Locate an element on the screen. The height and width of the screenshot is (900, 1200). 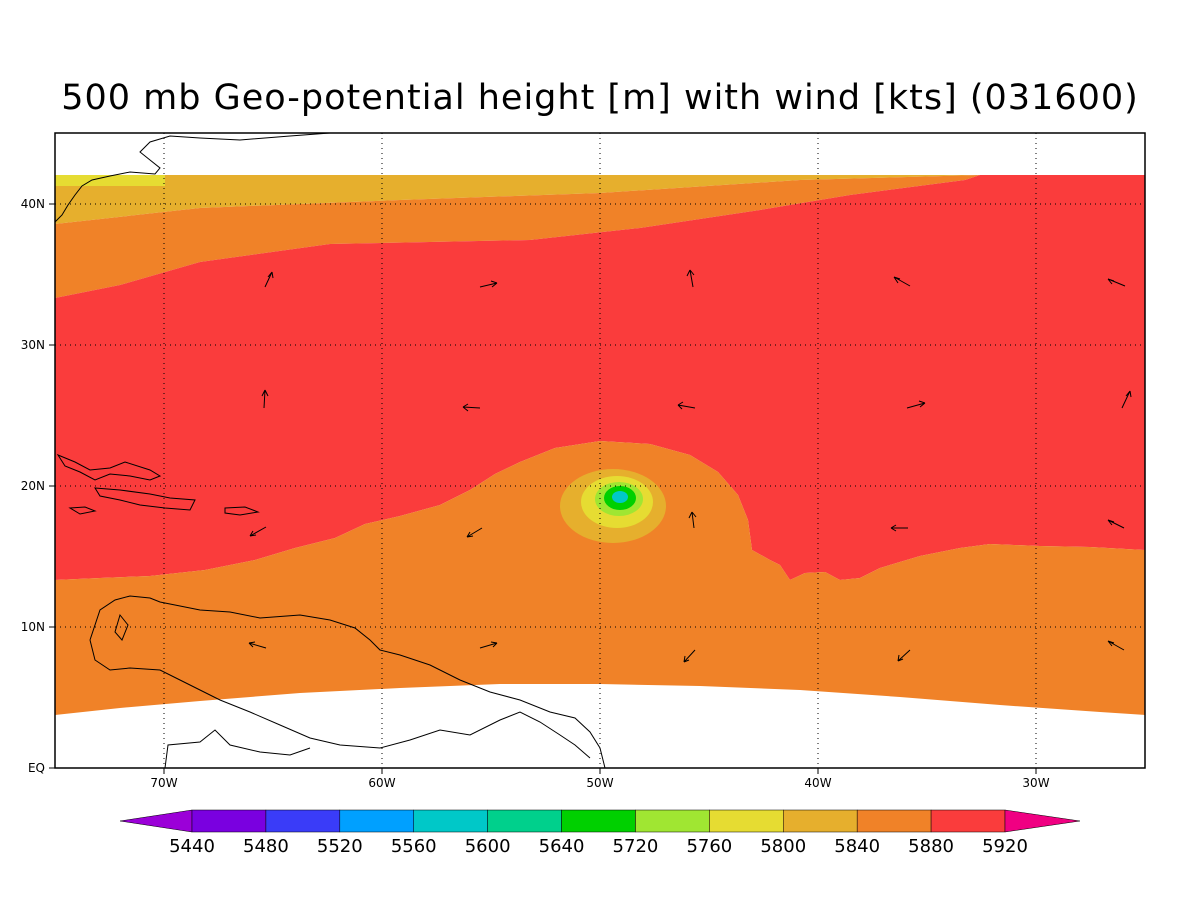
lat-tick-30n: 30N is located at coordinates (33, 345).